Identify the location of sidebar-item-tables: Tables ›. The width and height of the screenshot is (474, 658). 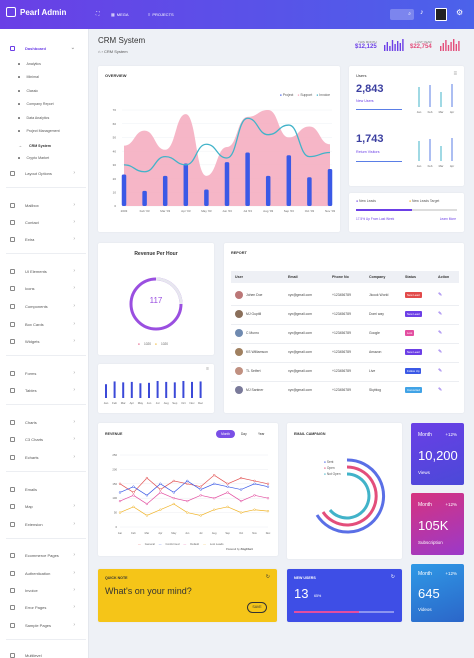
(44, 390).